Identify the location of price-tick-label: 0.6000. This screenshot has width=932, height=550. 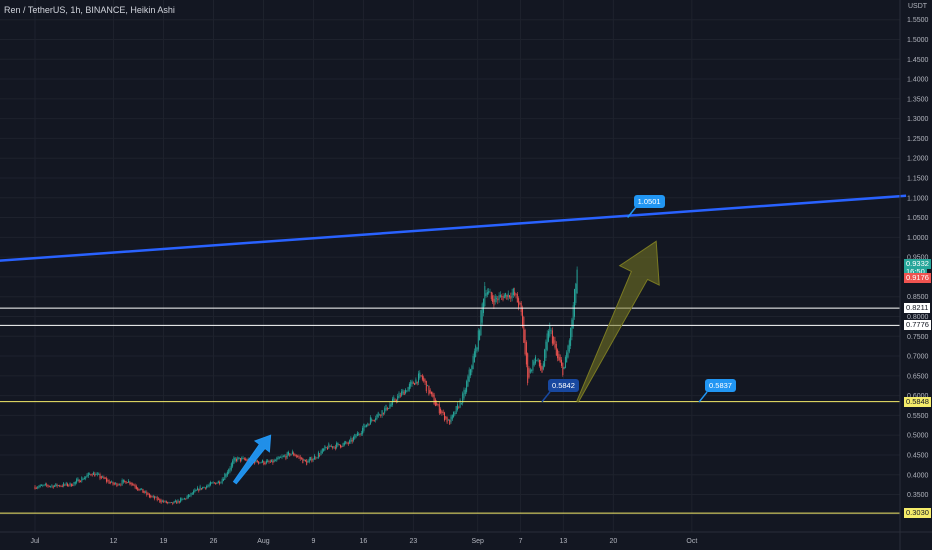
(918, 396).